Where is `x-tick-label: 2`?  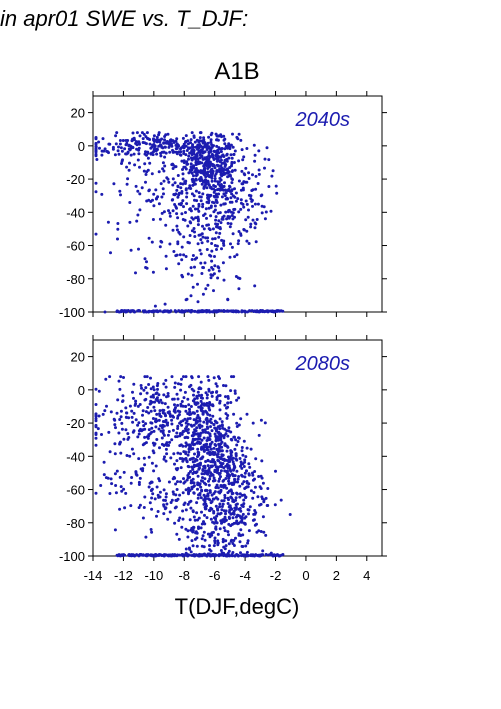 x-tick-label: 2 is located at coordinates (336, 575).